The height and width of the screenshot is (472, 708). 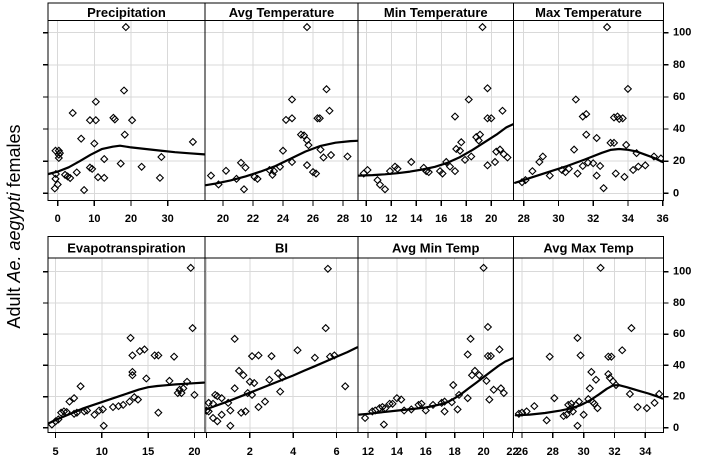 What do you see at coordinates (588, 12) in the screenshot?
I see `title-strip` at bounding box center [588, 12].